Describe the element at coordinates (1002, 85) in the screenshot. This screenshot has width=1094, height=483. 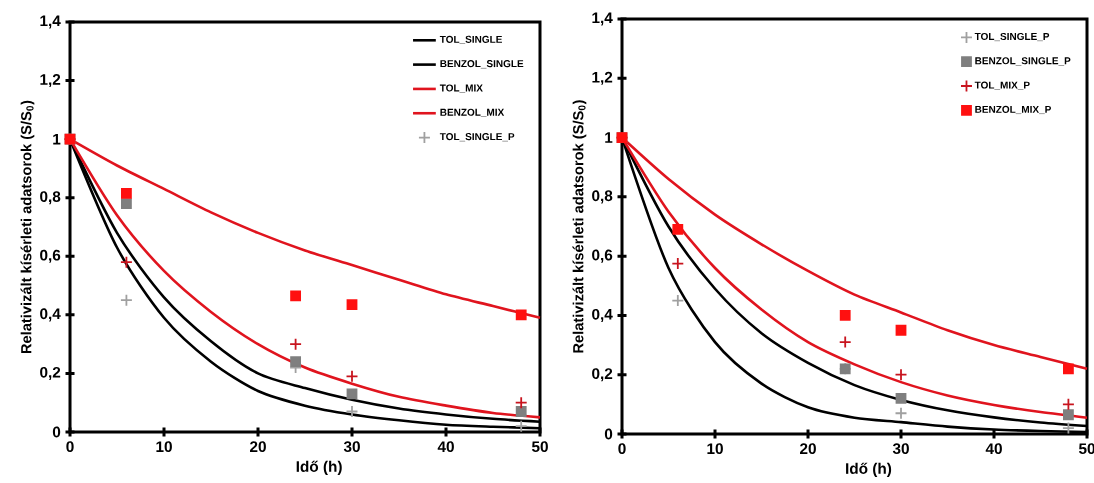
I see `legend-label: TOL_MIX_P` at that location.